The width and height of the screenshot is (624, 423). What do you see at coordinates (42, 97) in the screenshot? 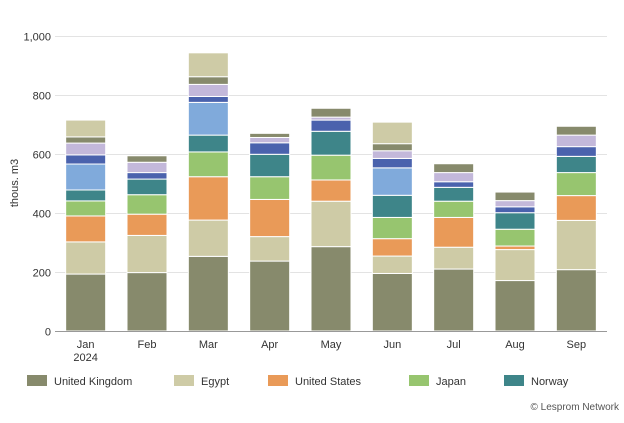
I see `y-tick-label: 800` at bounding box center [42, 97].